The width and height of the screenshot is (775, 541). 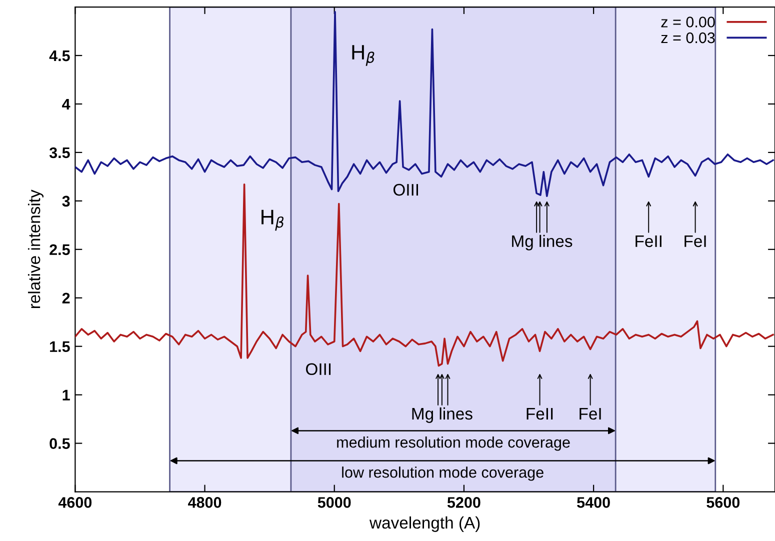 What do you see at coordinates (688, 22) in the screenshot?
I see `legend-label: z = 0.00` at bounding box center [688, 22].